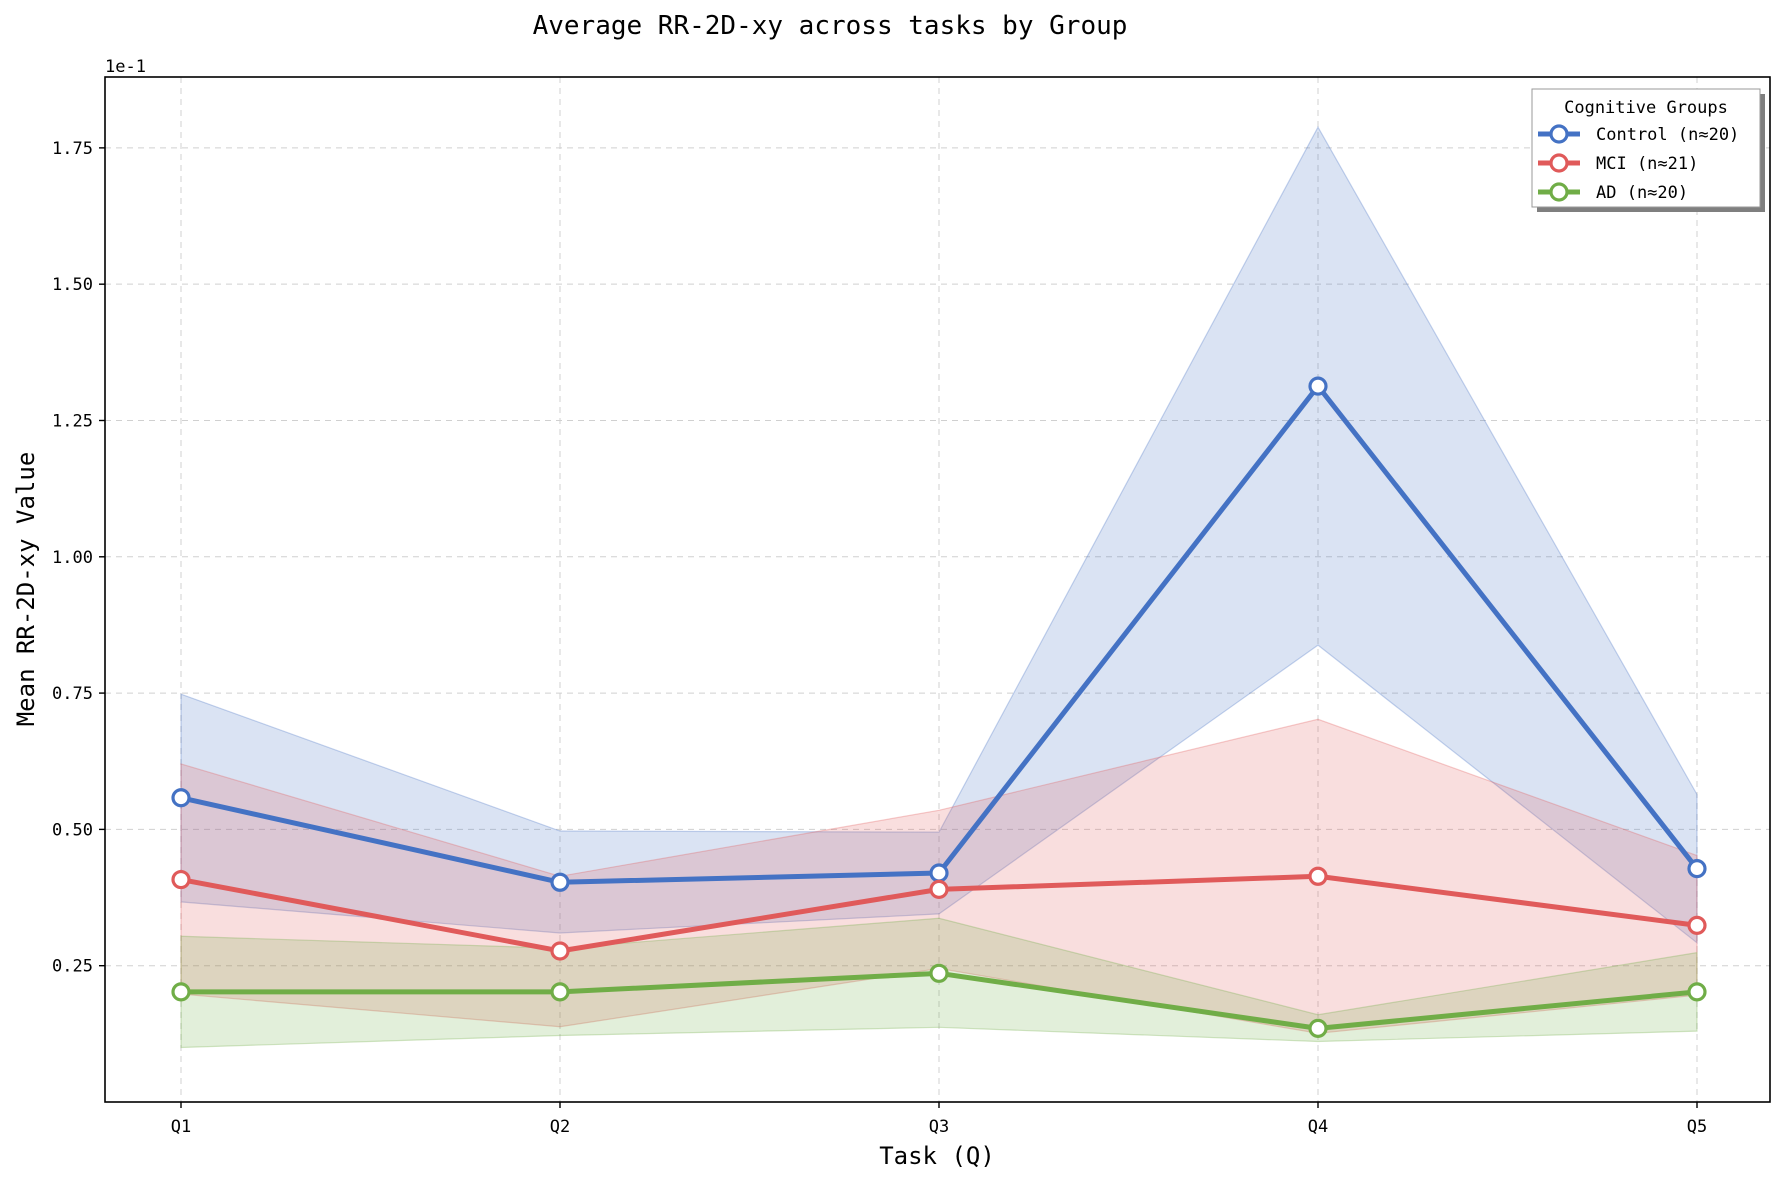 The height and width of the screenshot is (1185, 1787). I want to click on y-axis-title: Mean RR-2D-xy Value, so click(26, 589).